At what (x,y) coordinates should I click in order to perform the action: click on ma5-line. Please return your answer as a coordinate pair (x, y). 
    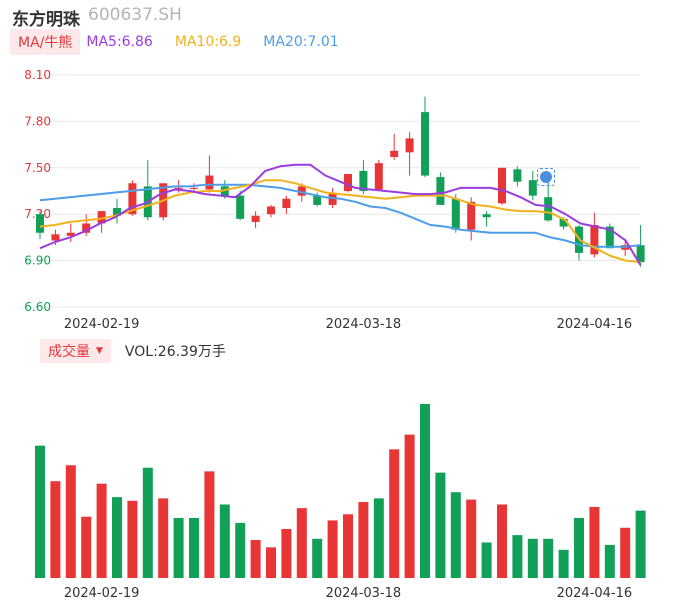
    Looking at the image, I should click on (340, 214).